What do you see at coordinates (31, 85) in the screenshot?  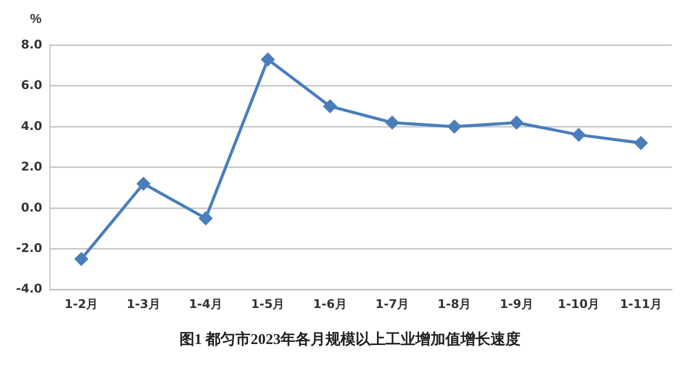 I see `y-tick-label: 6.0` at bounding box center [31, 85].